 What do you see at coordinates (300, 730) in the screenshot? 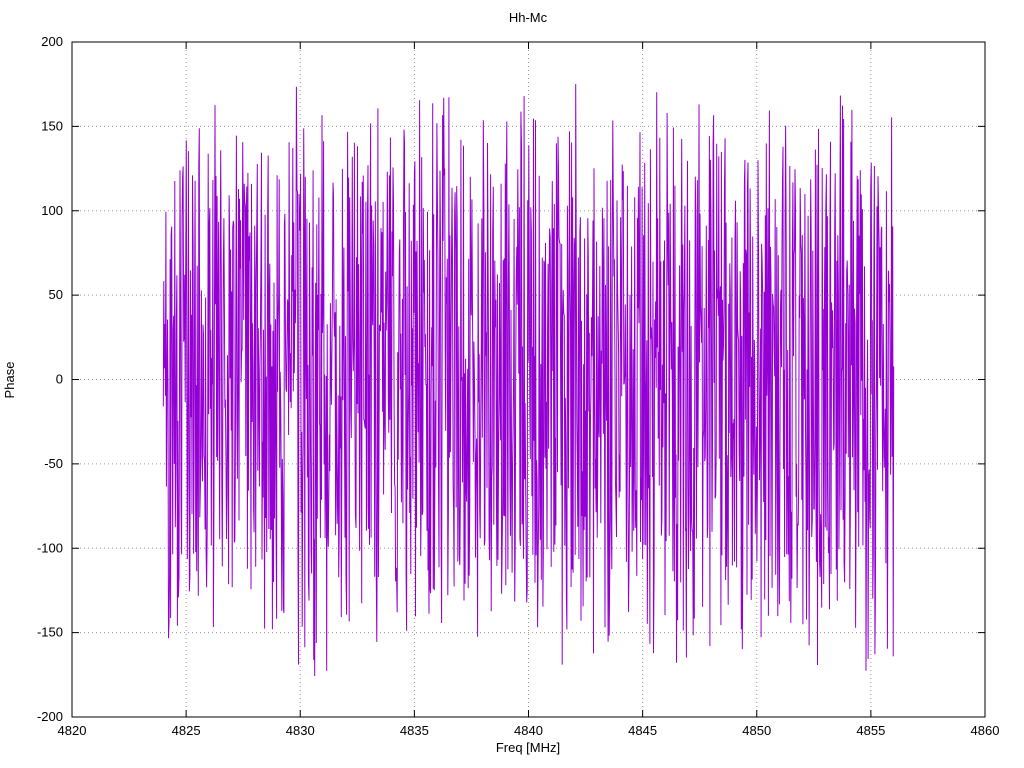
I see `x-tick-label: 4830` at bounding box center [300, 730].